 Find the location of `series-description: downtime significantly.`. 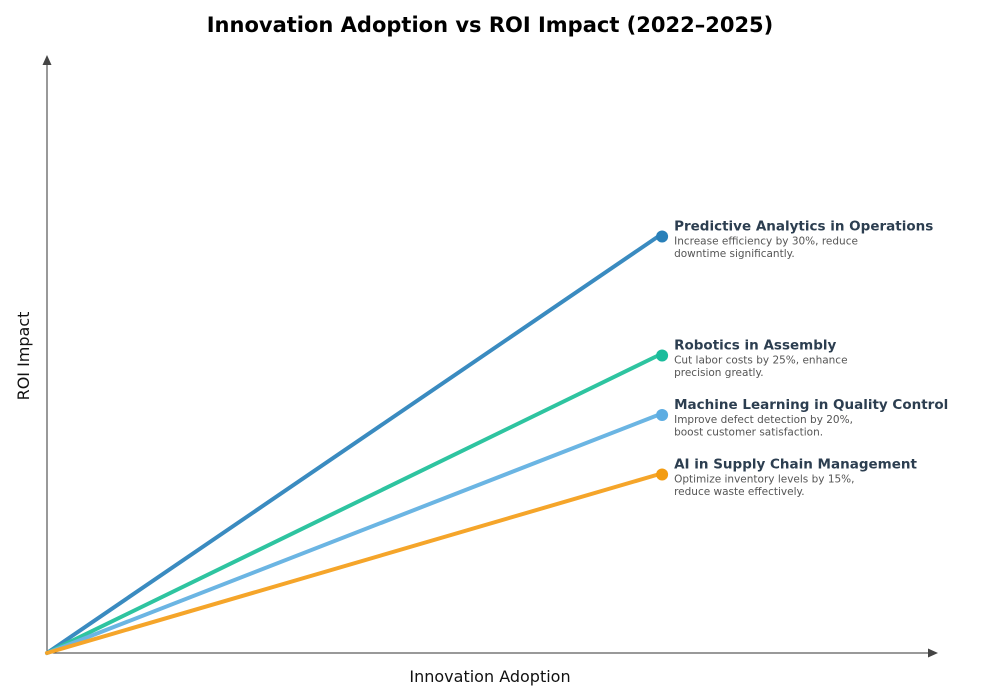

series-description: downtime significantly. is located at coordinates (734, 254).